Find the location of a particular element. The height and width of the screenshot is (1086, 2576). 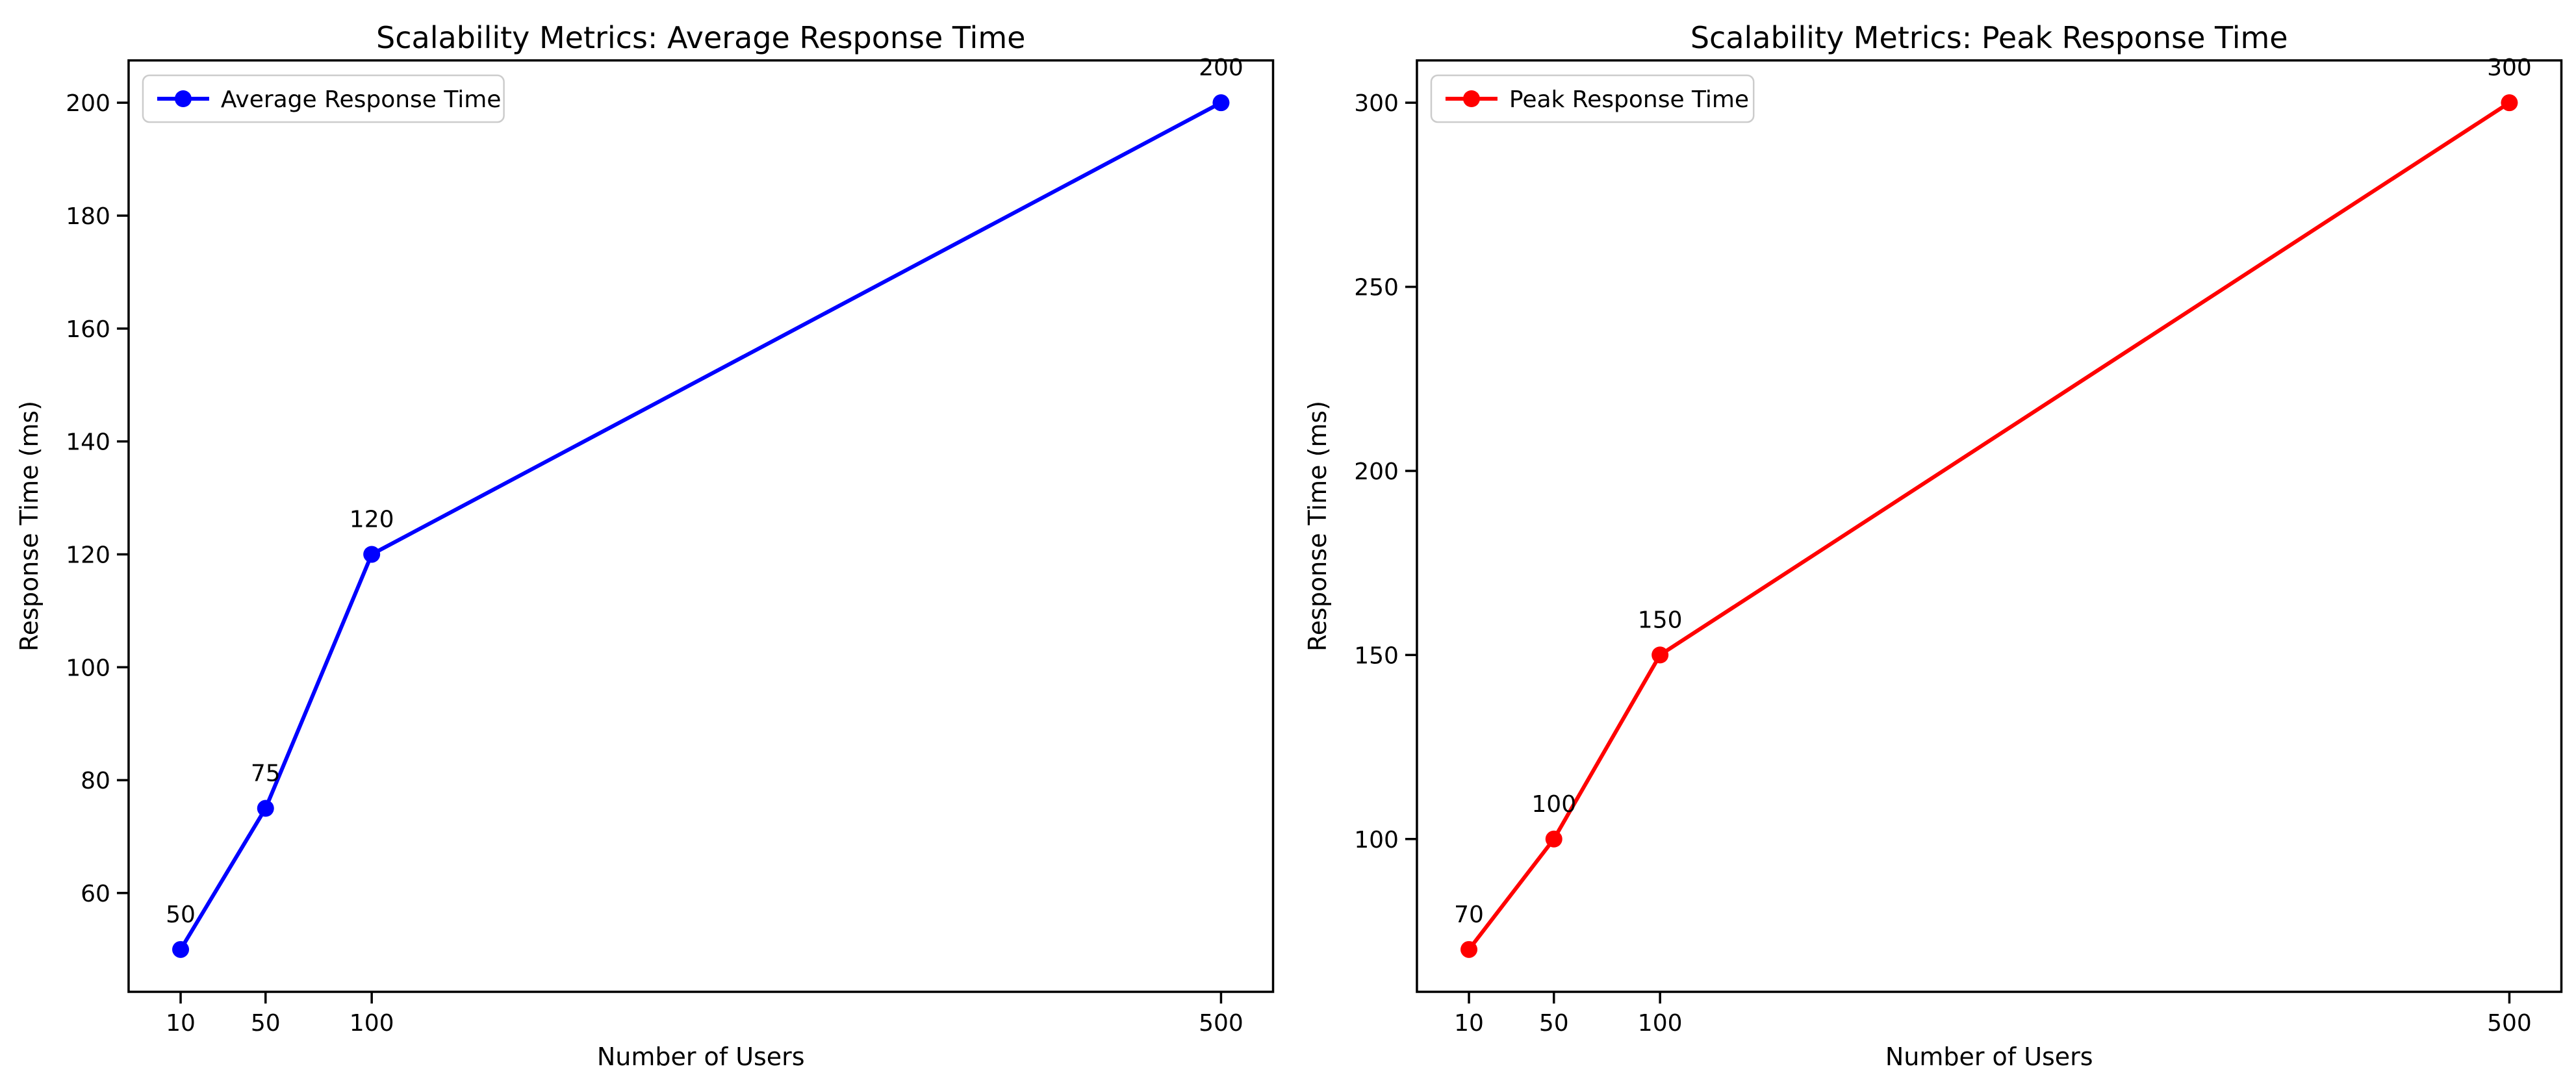

data-point-label: 120 is located at coordinates (372, 520).